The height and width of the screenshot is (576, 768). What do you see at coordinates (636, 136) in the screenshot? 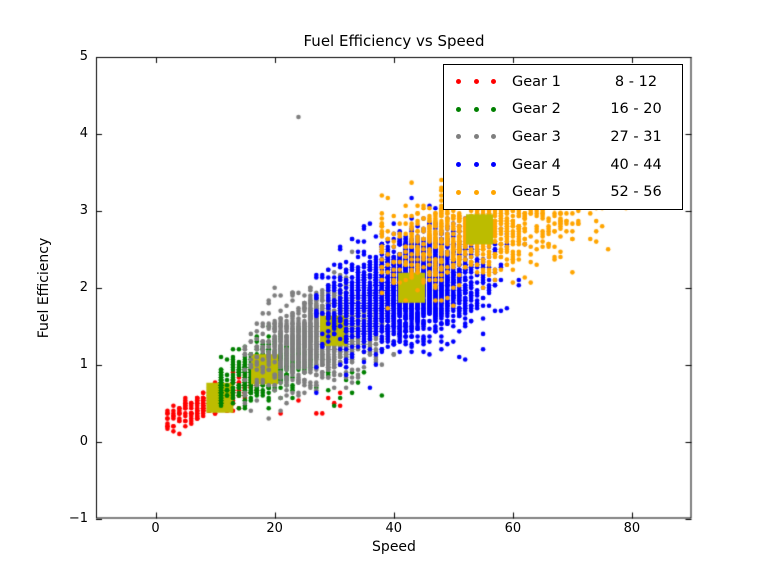
I see `legend-series-range: 27 - 31` at bounding box center [636, 136].